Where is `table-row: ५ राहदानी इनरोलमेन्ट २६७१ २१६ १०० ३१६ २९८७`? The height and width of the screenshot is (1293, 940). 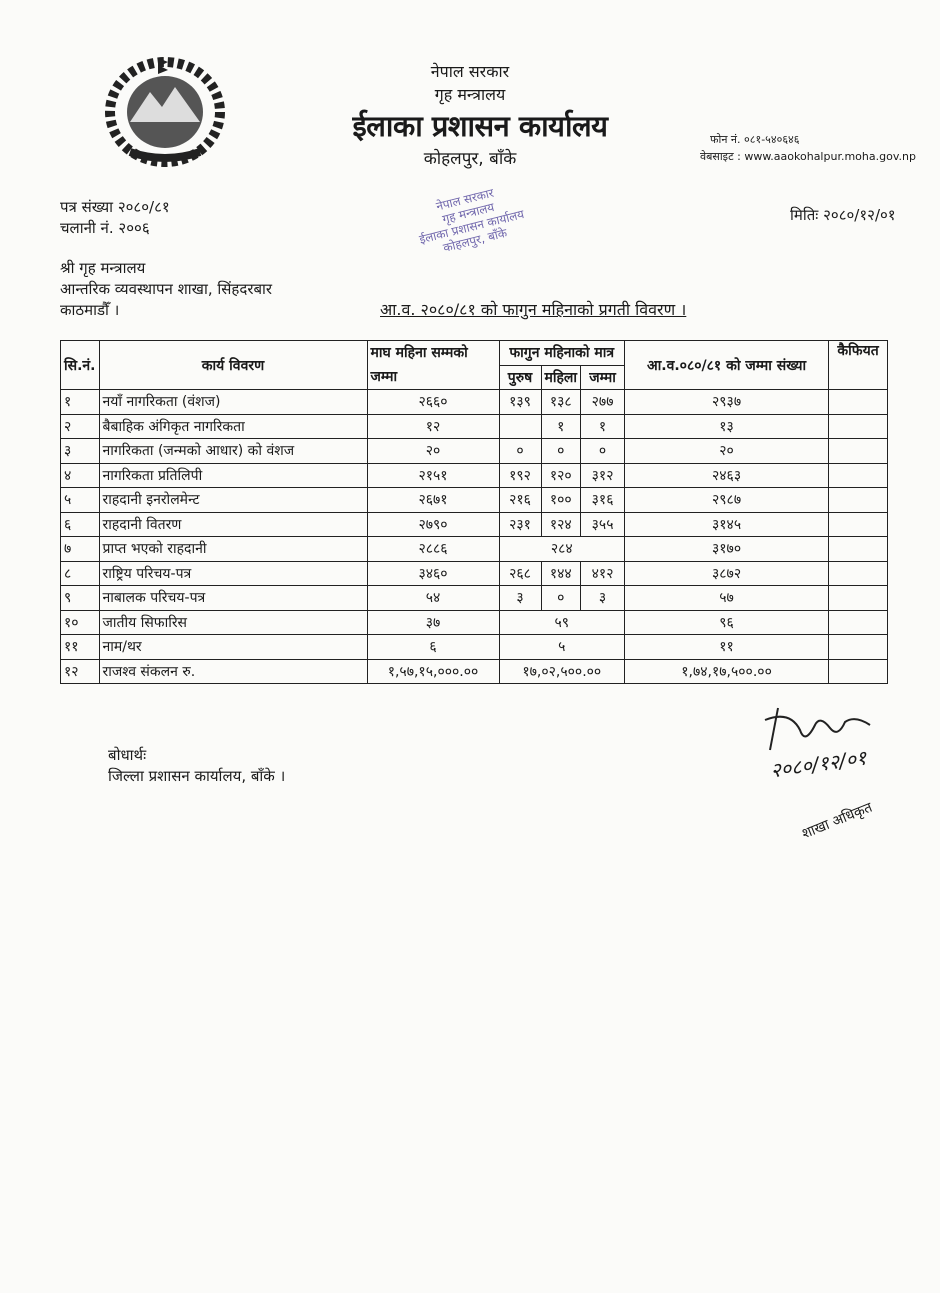 table-row: ५ राहदानी इनरोलमेन्ट २६७१ २१६ १०० ३१६ २९८७ is located at coordinates (474, 500).